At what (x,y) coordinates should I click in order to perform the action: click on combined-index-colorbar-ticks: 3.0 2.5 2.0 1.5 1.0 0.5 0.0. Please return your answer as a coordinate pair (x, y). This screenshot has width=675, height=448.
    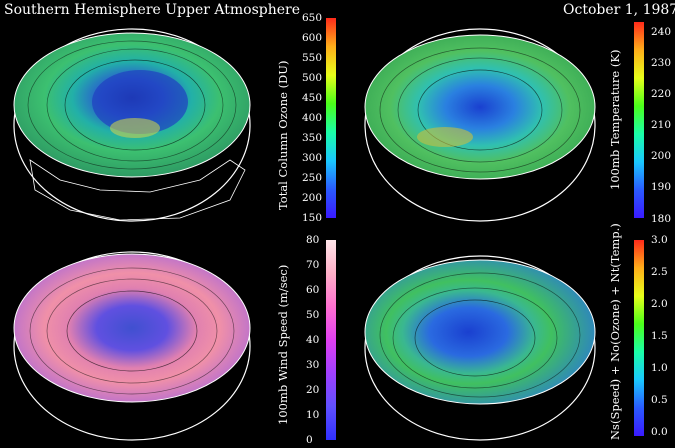
    Looking at the image, I should click on (663, 337).